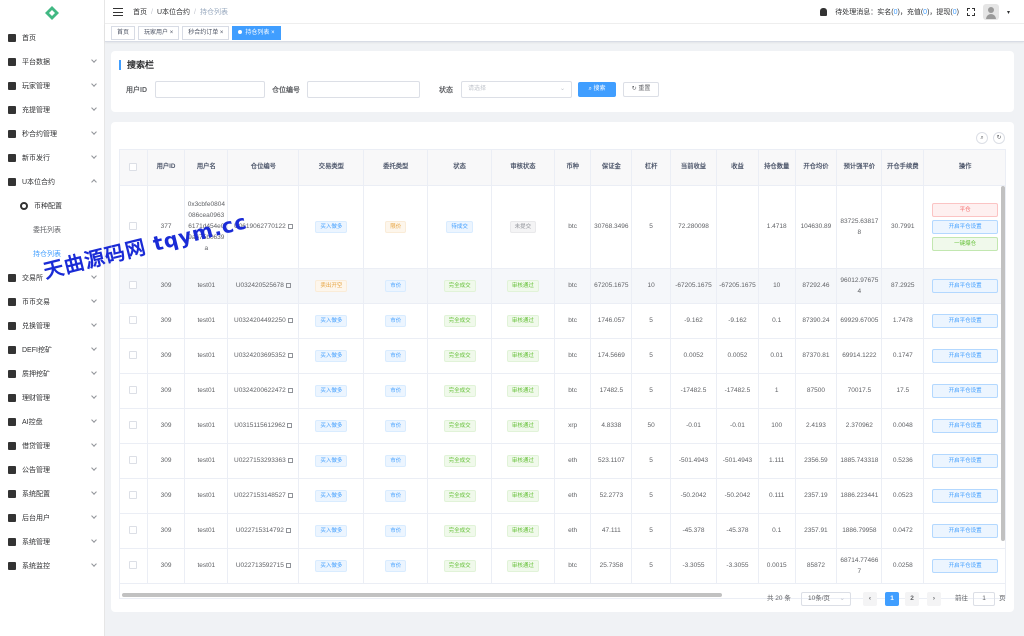 This screenshot has width=1024, height=636. What do you see at coordinates (999, 138) in the screenshot?
I see `refresh-icon: ↻` at bounding box center [999, 138].